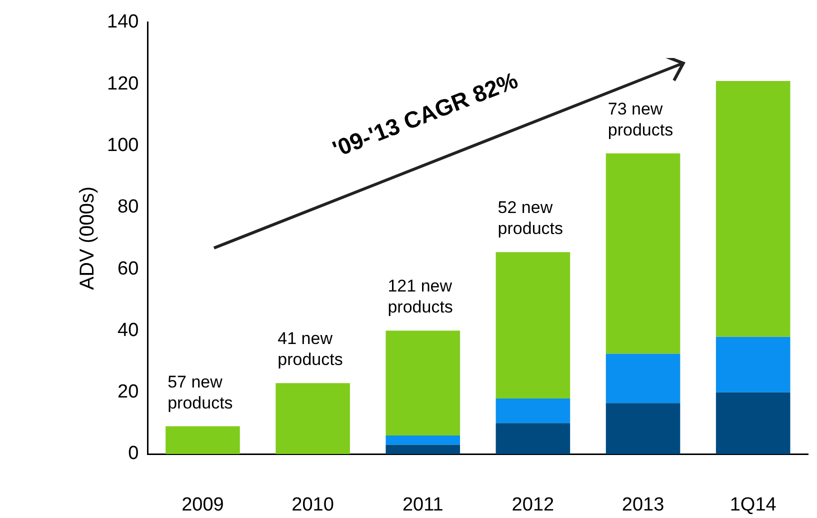 The image size is (817, 518). Describe the element at coordinates (533, 505) in the screenshot. I see `x-tick-label: 2012` at that location.